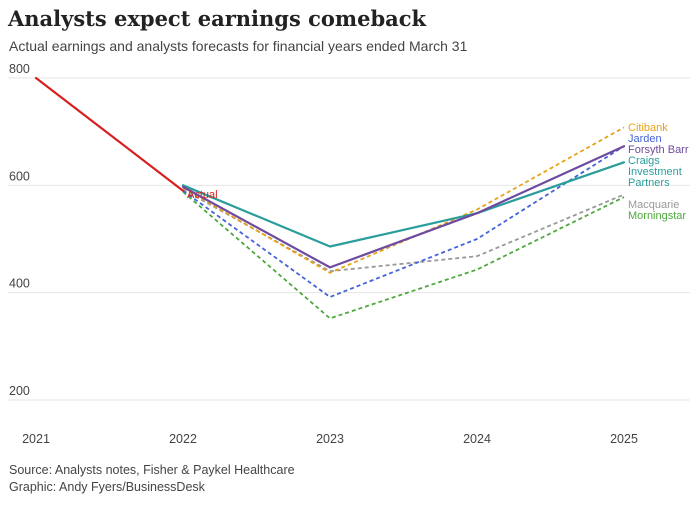  I want to click on series-label-craigs-investment-partners: Craigs, so click(644, 161).